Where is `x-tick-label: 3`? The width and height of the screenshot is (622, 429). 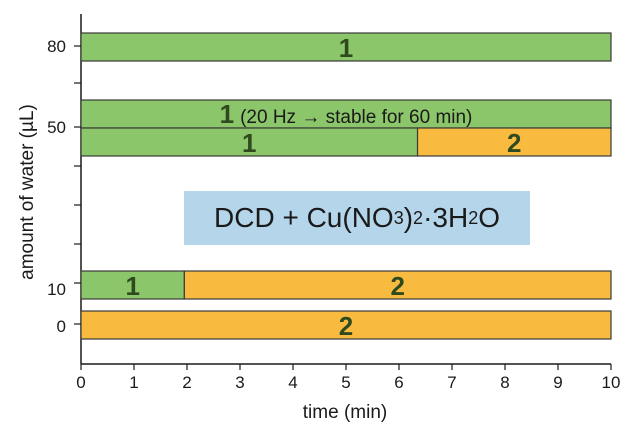 x-tick-label: 3 is located at coordinates (239, 382).